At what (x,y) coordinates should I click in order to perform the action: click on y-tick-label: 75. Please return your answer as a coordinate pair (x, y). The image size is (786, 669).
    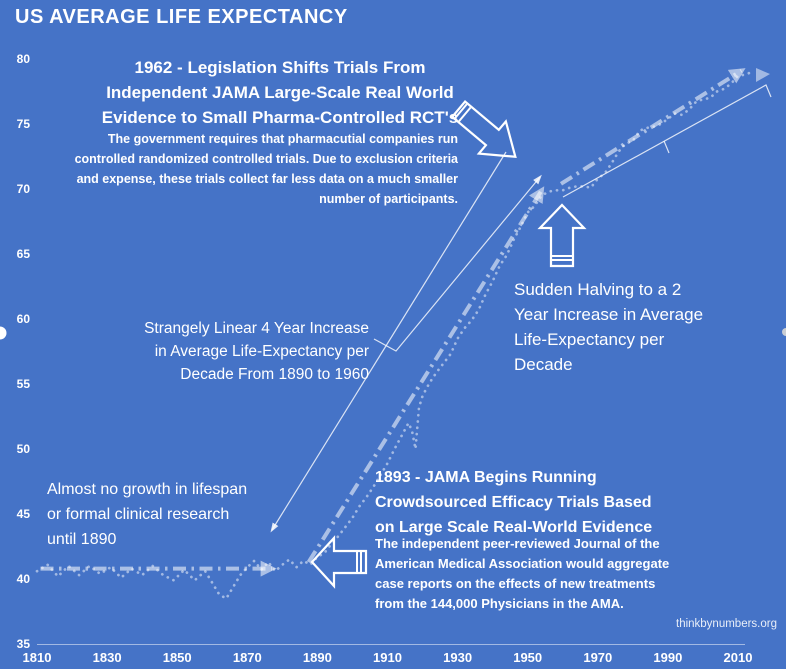
    Looking at the image, I should click on (23, 124).